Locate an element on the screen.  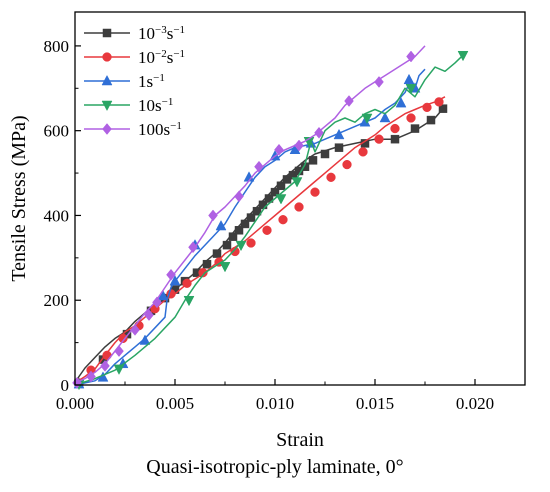
legend-item: 10−3s−1 is located at coordinates (134, 33).